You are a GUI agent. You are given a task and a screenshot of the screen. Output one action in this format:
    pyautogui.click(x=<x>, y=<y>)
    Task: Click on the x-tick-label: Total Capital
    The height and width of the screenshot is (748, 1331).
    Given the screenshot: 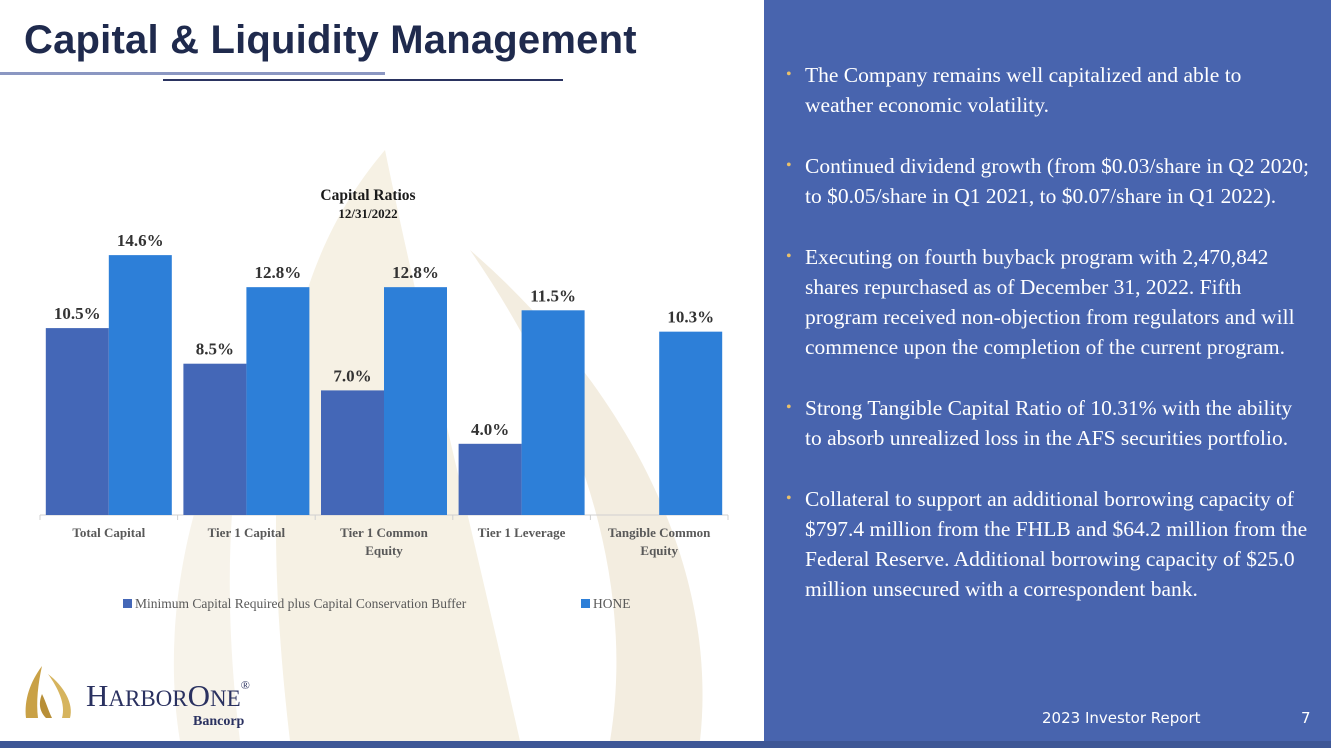 What is the action you would take?
    pyautogui.click(x=108, y=532)
    